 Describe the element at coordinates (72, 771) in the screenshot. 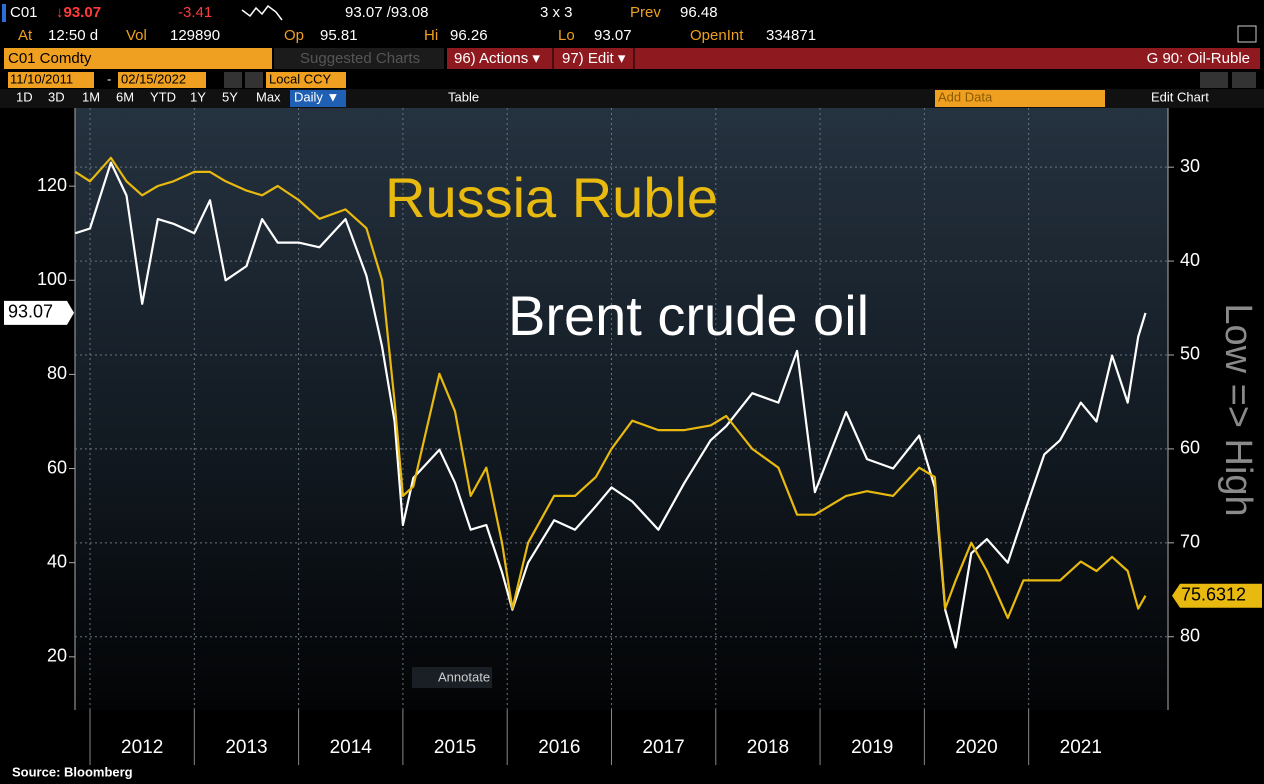

I see `source: Source: Bloomberg` at that location.